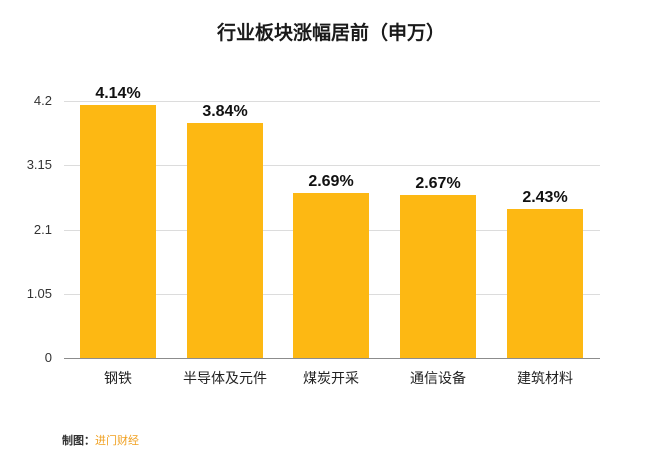 The image size is (662, 459). What do you see at coordinates (332, 358) in the screenshot?
I see `x-axis-line` at bounding box center [332, 358].